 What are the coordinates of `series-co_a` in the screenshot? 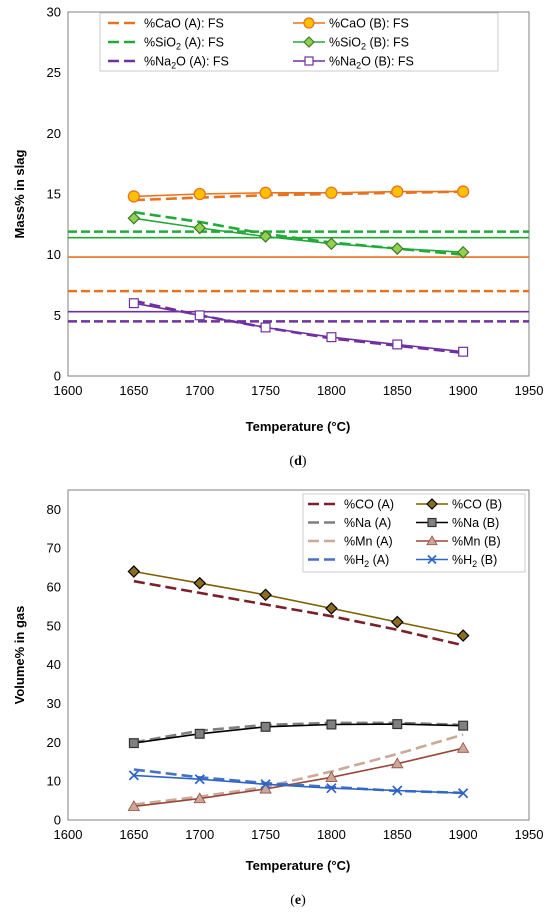 It's located at (298, 613).